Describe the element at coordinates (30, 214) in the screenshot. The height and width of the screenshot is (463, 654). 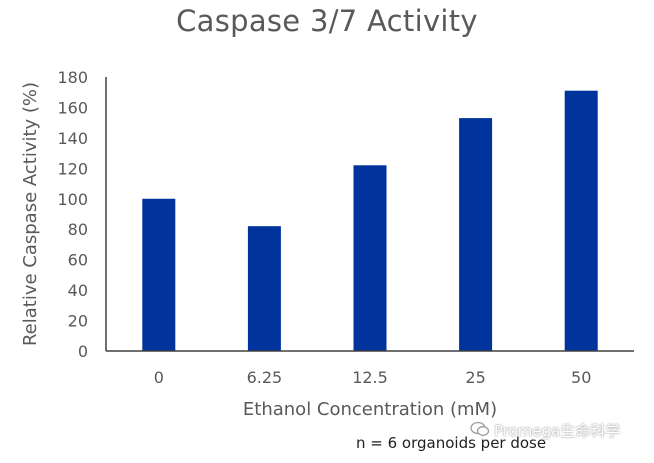
I see `y-axis-title: Relative Caspase Activity (%)` at that location.